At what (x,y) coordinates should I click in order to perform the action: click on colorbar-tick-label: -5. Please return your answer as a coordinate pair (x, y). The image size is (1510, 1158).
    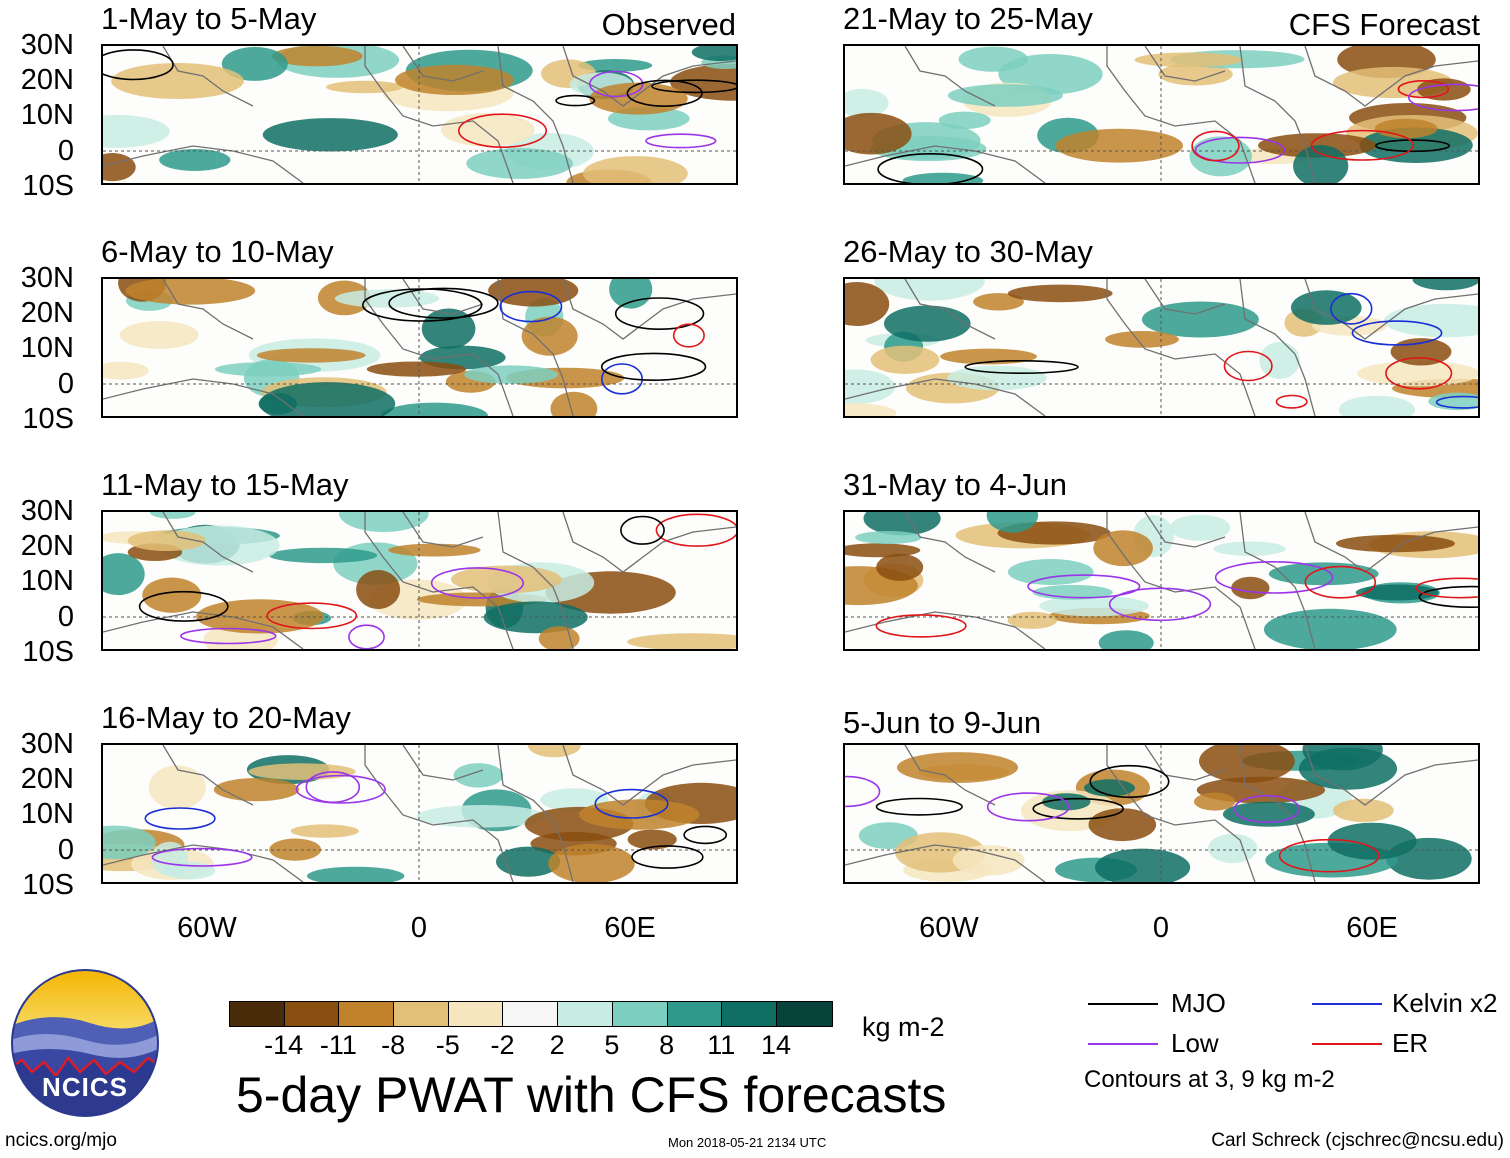
    Looking at the image, I should click on (447, 1045).